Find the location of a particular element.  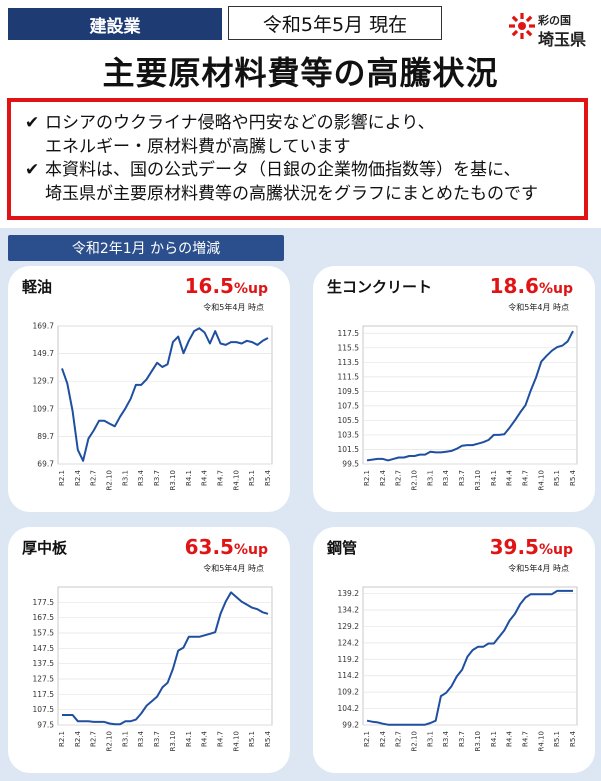

y-tick-label: 147.5 is located at coordinates (44, 648).